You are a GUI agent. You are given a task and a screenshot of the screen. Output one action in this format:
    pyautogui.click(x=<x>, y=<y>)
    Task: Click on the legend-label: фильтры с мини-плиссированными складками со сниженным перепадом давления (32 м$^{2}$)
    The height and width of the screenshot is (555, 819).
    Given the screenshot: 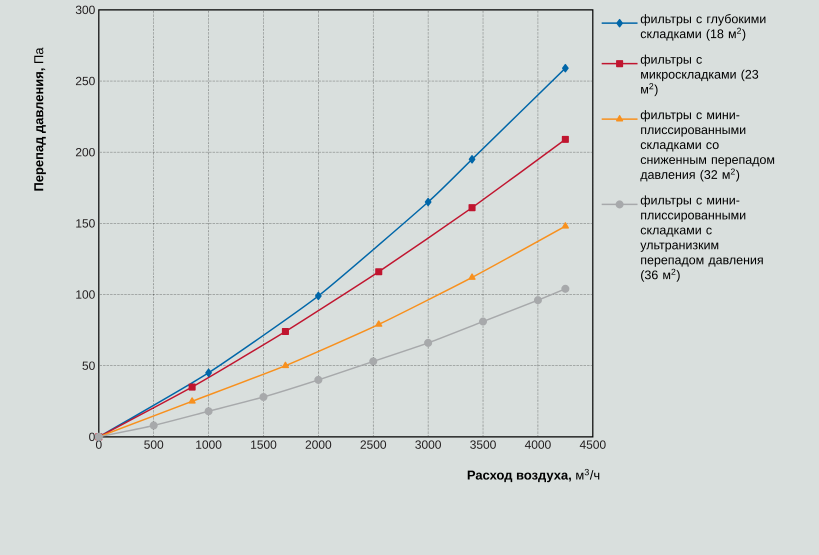 What is the action you would take?
    pyautogui.click(x=707, y=146)
    